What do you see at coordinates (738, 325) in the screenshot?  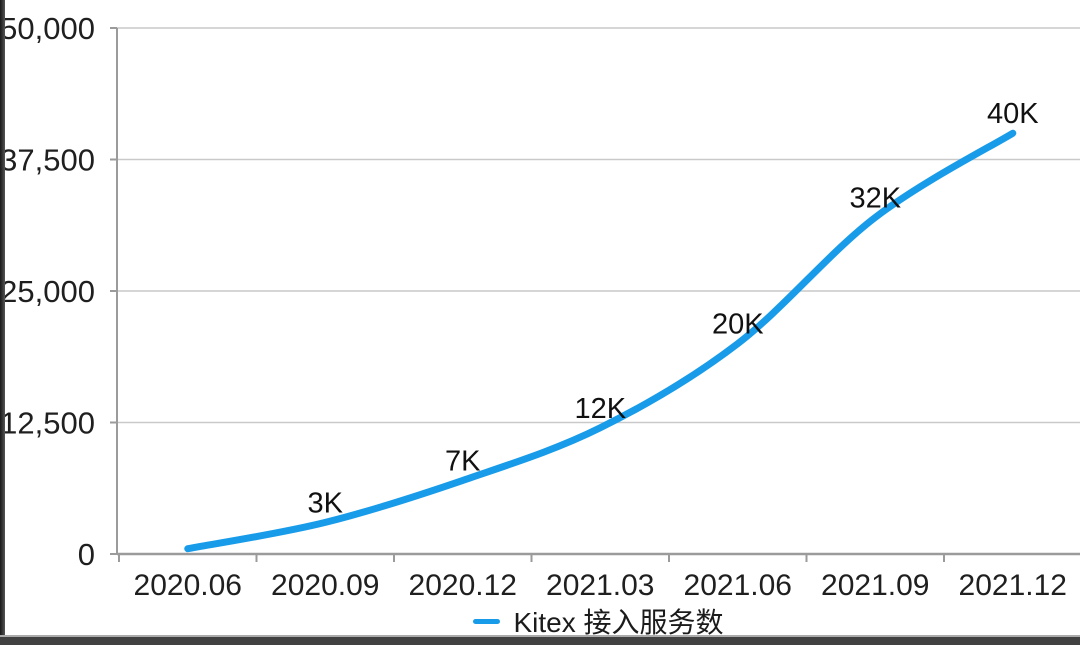 I see `data-label: 20K` at bounding box center [738, 325].